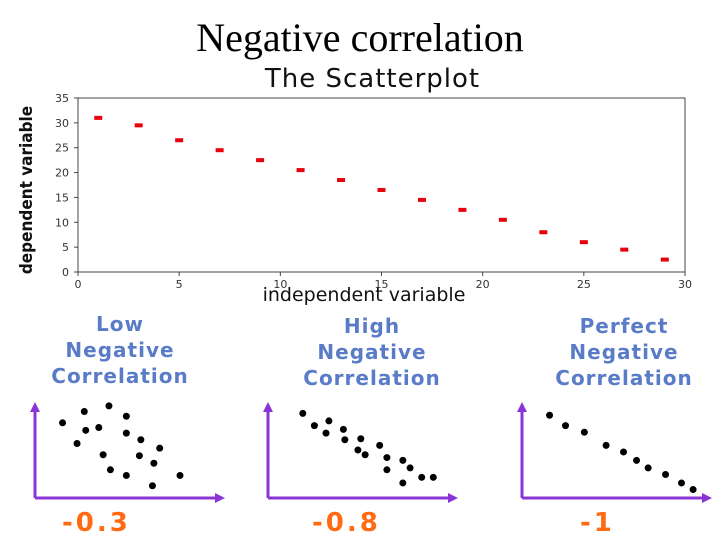 The image size is (720, 540). What do you see at coordinates (120, 324) in the screenshot?
I see `low-label-line-1: Low` at bounding box center [120, 324].